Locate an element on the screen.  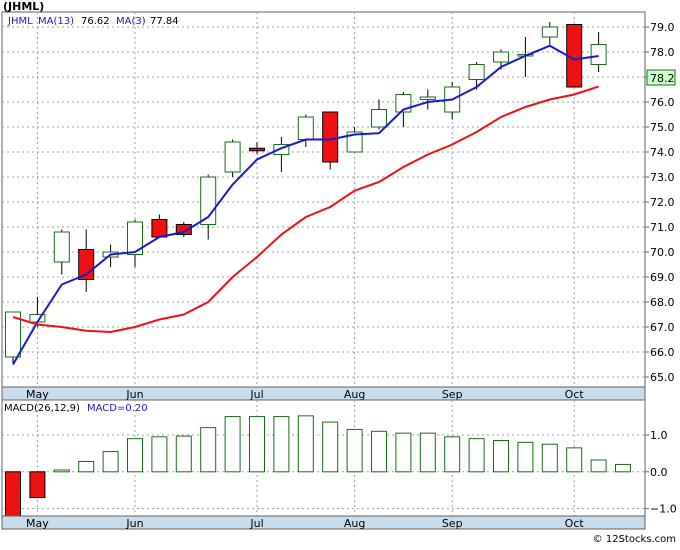
price-y-tick-label: 67.0 is located at coordinates (662, 327).